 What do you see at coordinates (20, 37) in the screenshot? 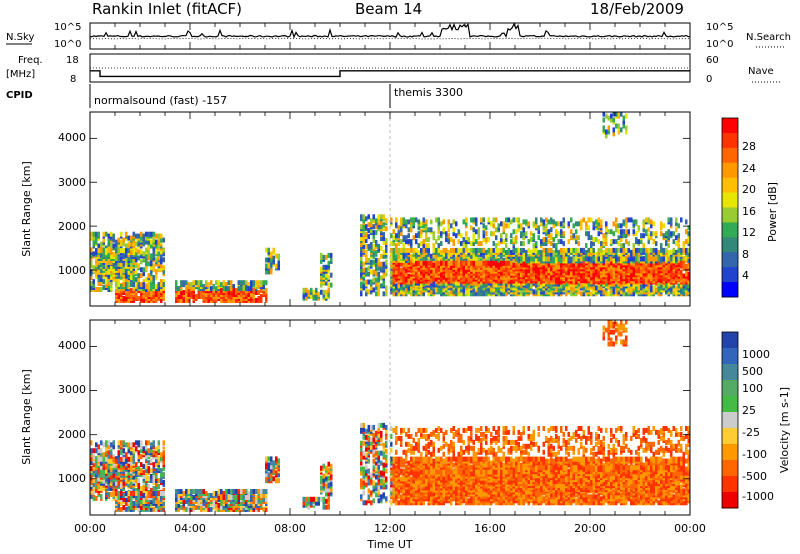
I see `nsky-label: N.Sky` at bounding box center [20, 37].